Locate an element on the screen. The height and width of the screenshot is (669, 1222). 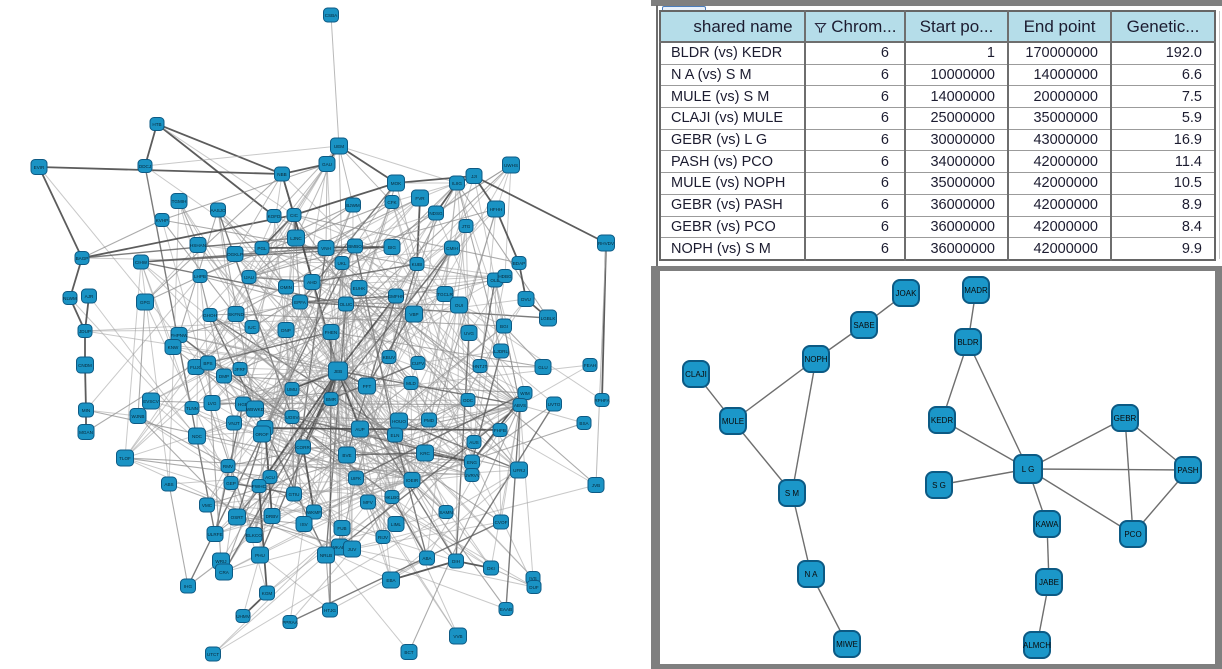
svg-text: EBA is located at coordinates (391, 580).